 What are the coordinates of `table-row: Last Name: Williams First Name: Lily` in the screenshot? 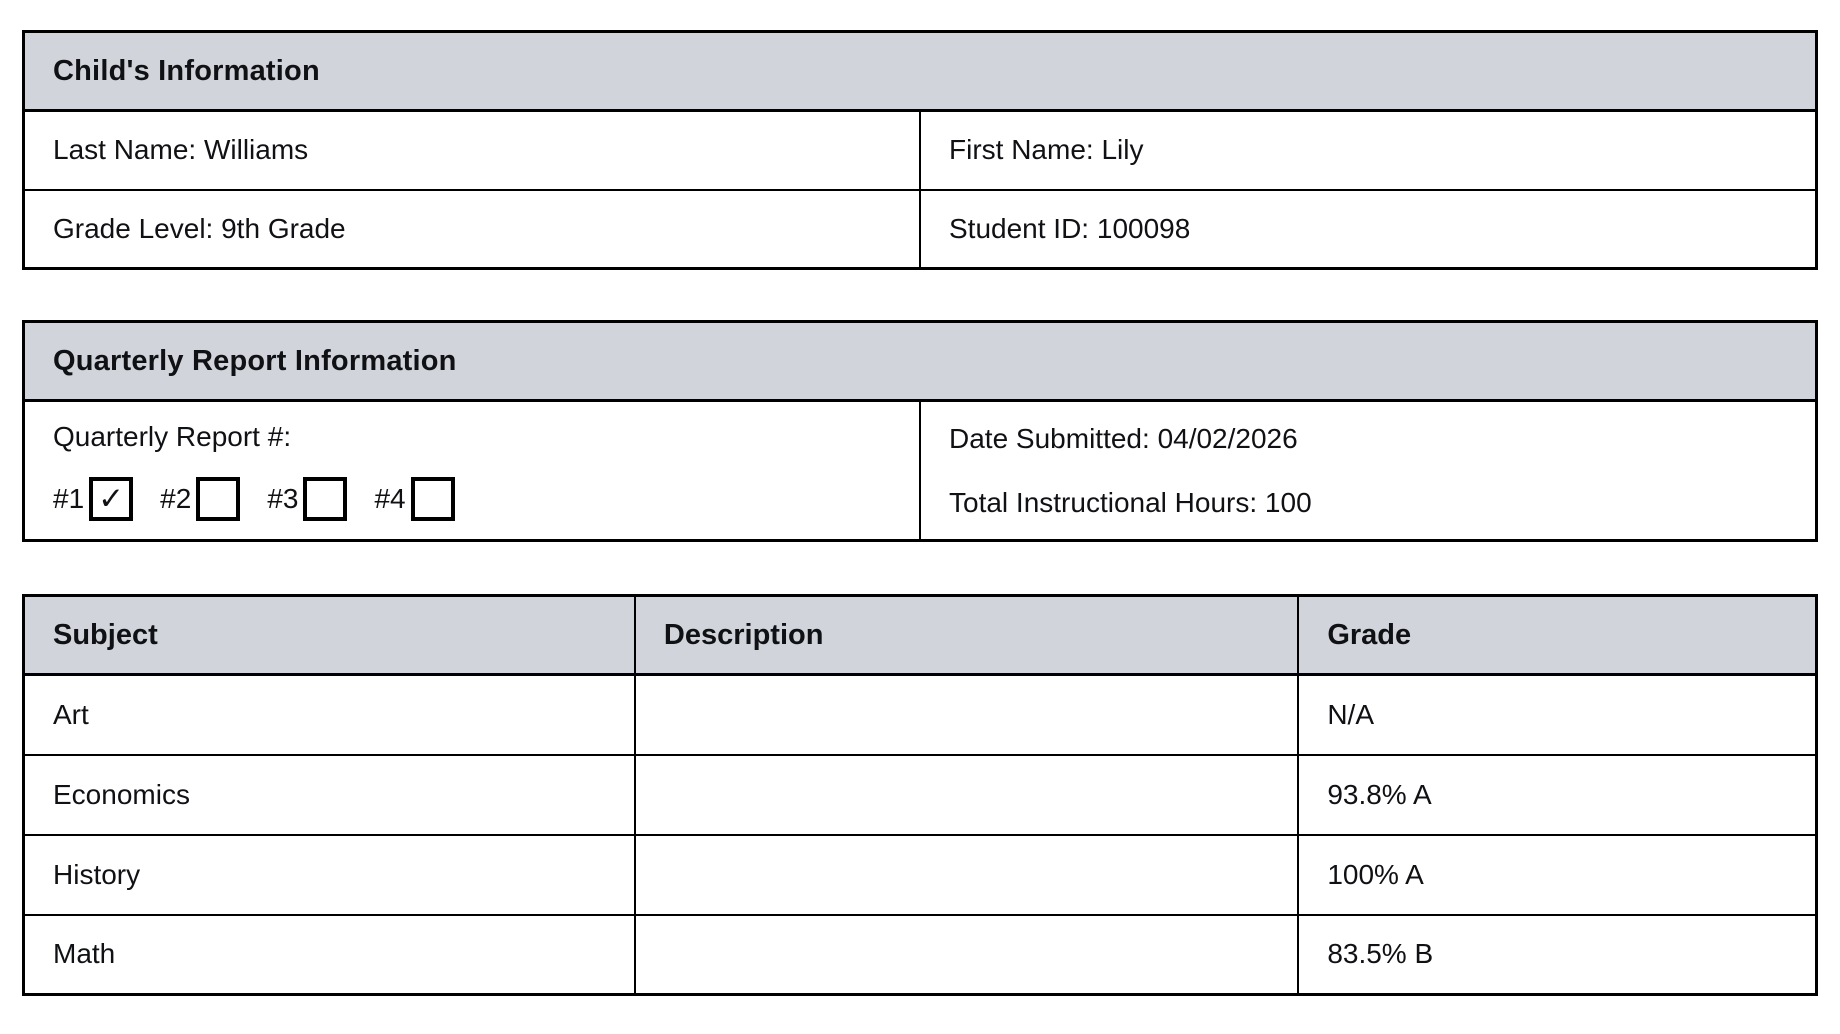 It's located at (920, 150).